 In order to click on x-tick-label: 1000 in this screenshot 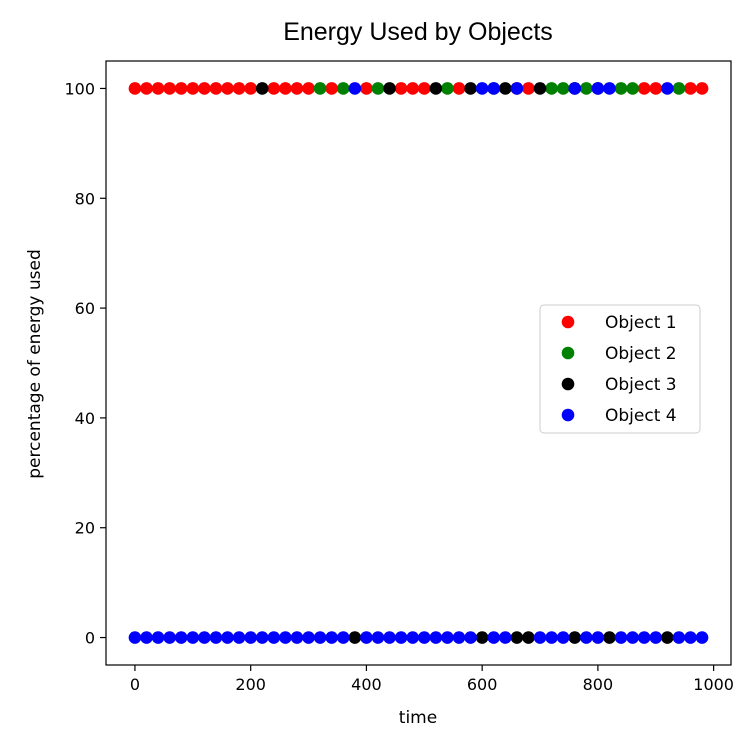, I will do `click(713, 684)`.